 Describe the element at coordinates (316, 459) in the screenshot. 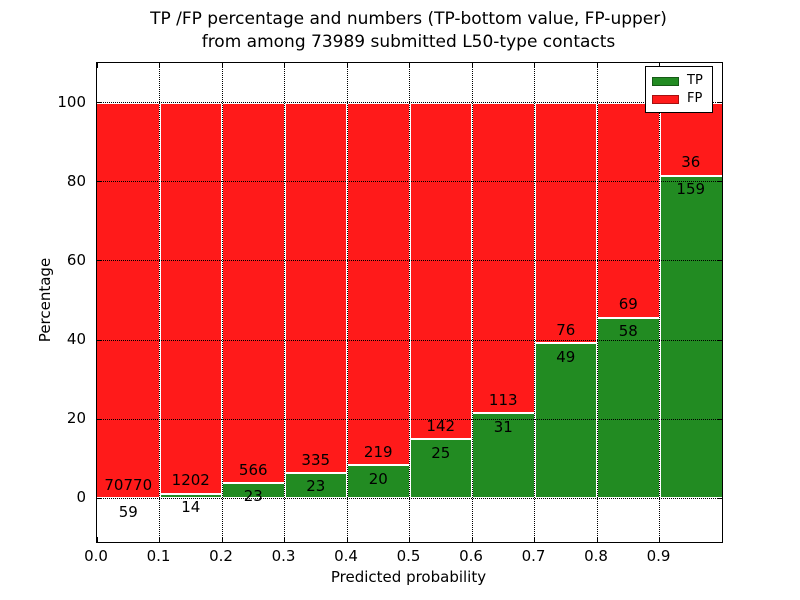

I see `fp-count-label: 335` at that location.